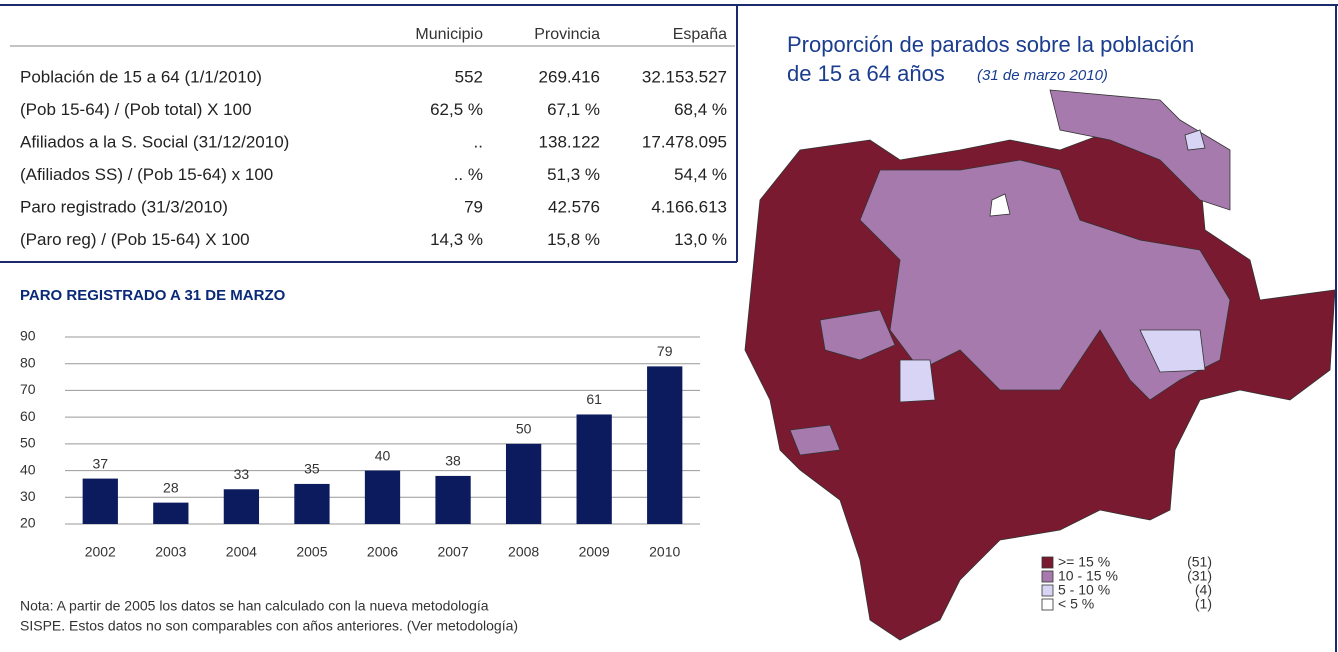  Describe the element at coordinates (153, 295) in the screenshot. I see `chart-title: PARO REGISTRADO A 31 DE MARZO` at that location.